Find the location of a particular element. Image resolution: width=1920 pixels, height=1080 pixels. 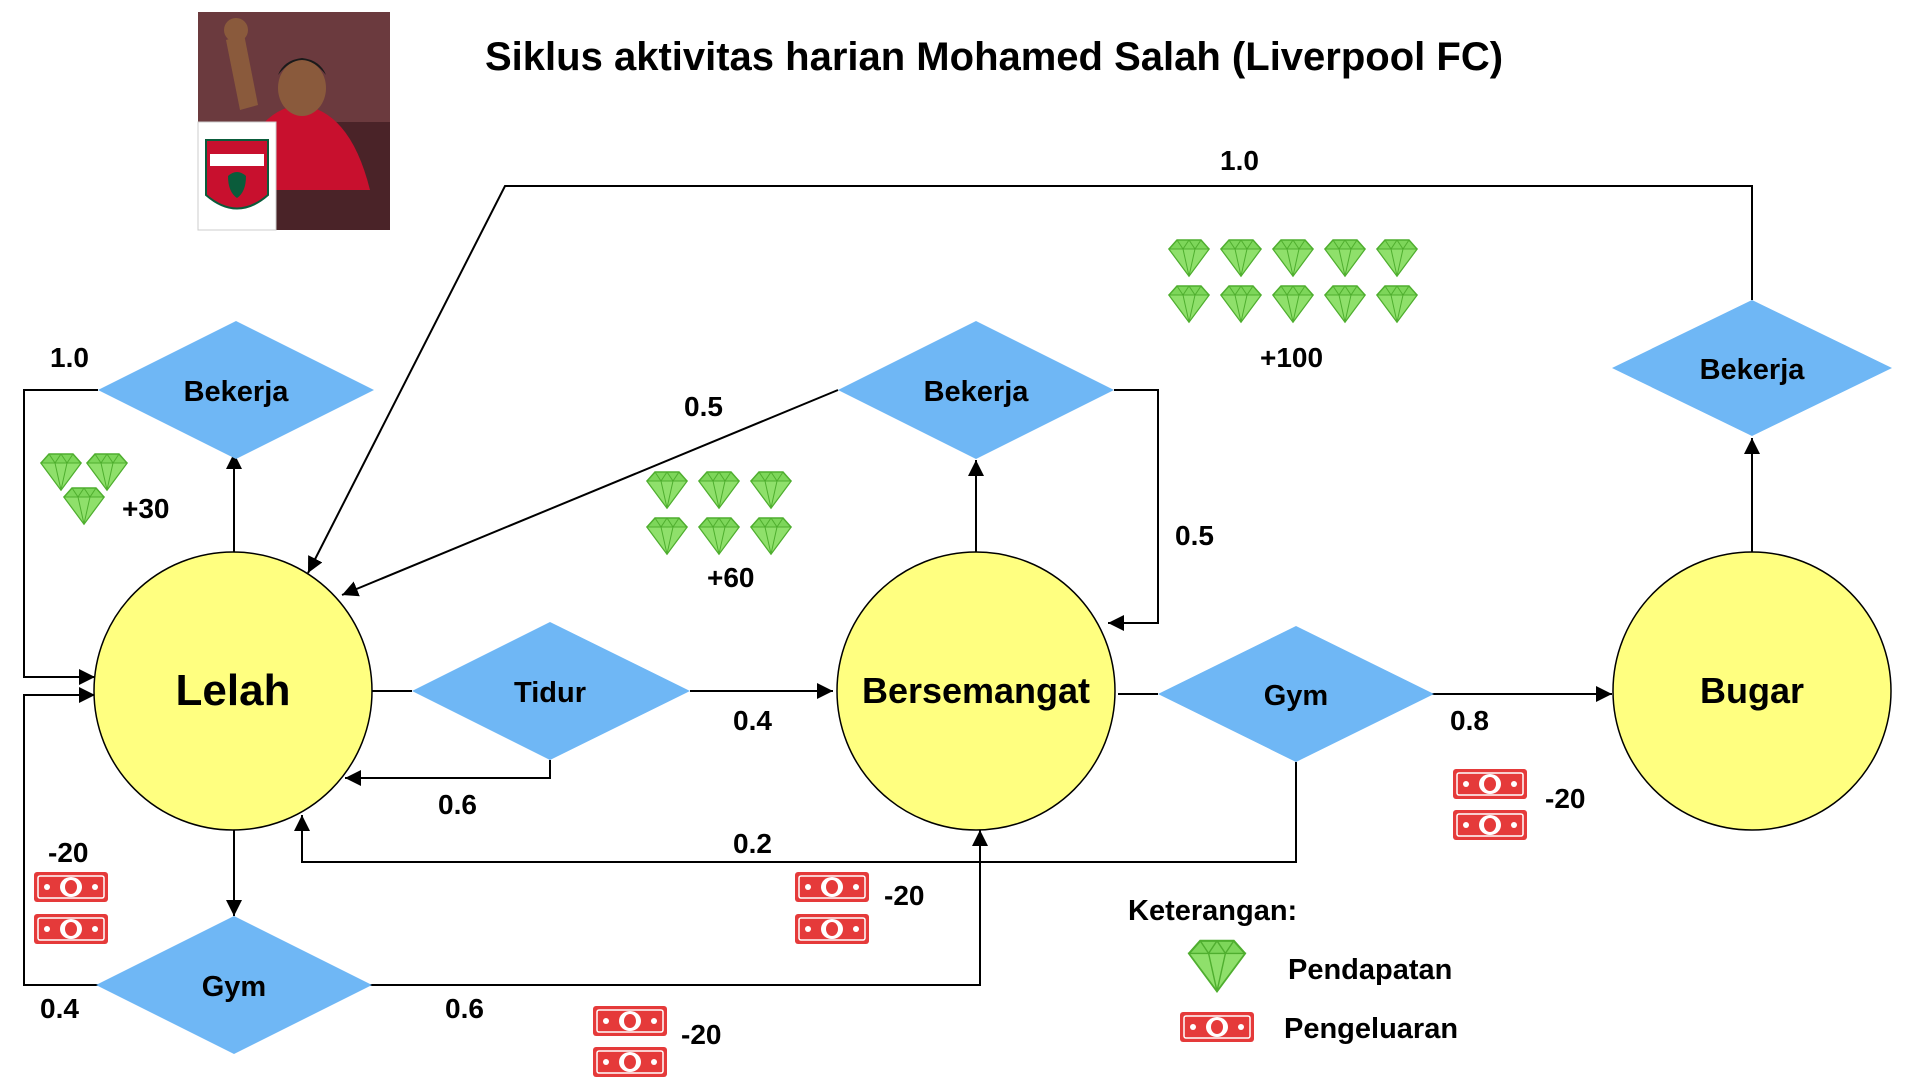

prob-tidur-to-bersemangat: 0.4 is located at coordinates (752, 720).